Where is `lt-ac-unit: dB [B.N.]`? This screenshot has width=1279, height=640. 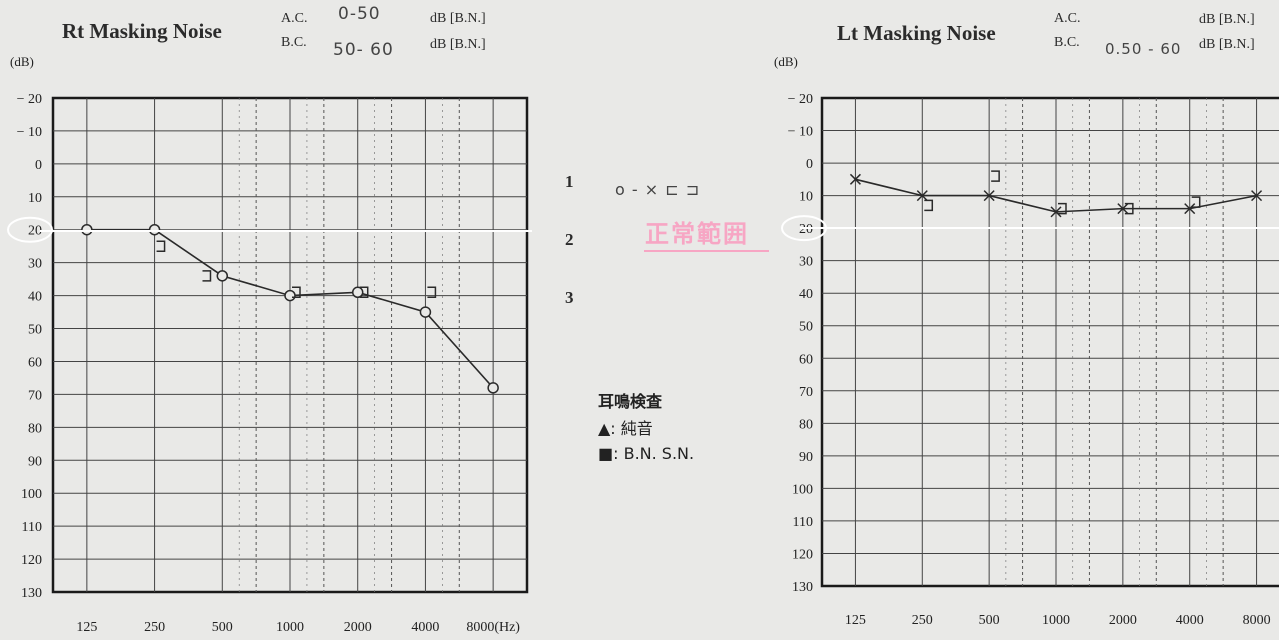 lt-ac-unit: dB [B.N.] is located at coordinates (1227, 19).